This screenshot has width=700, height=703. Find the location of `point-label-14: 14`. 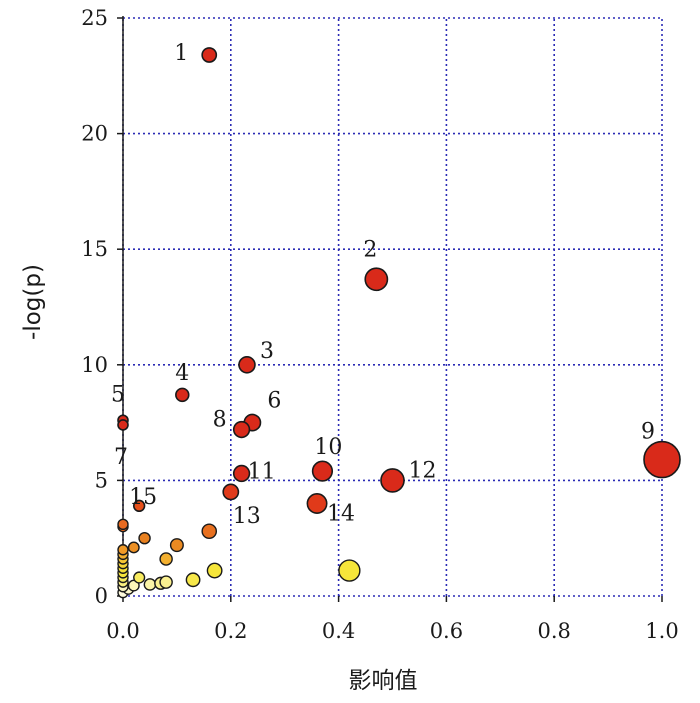

point-label-14: 14 is located at coordinates (341, 514).